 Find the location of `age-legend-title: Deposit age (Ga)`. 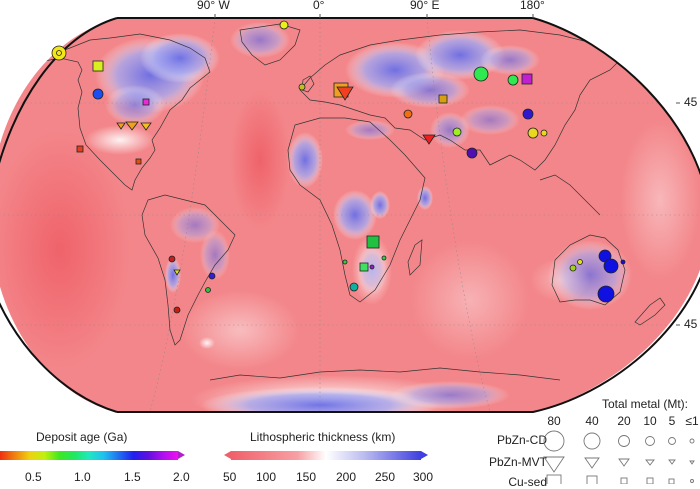

age-legend-title: Deposit age (Ga) is located at coordinates (82, 437).